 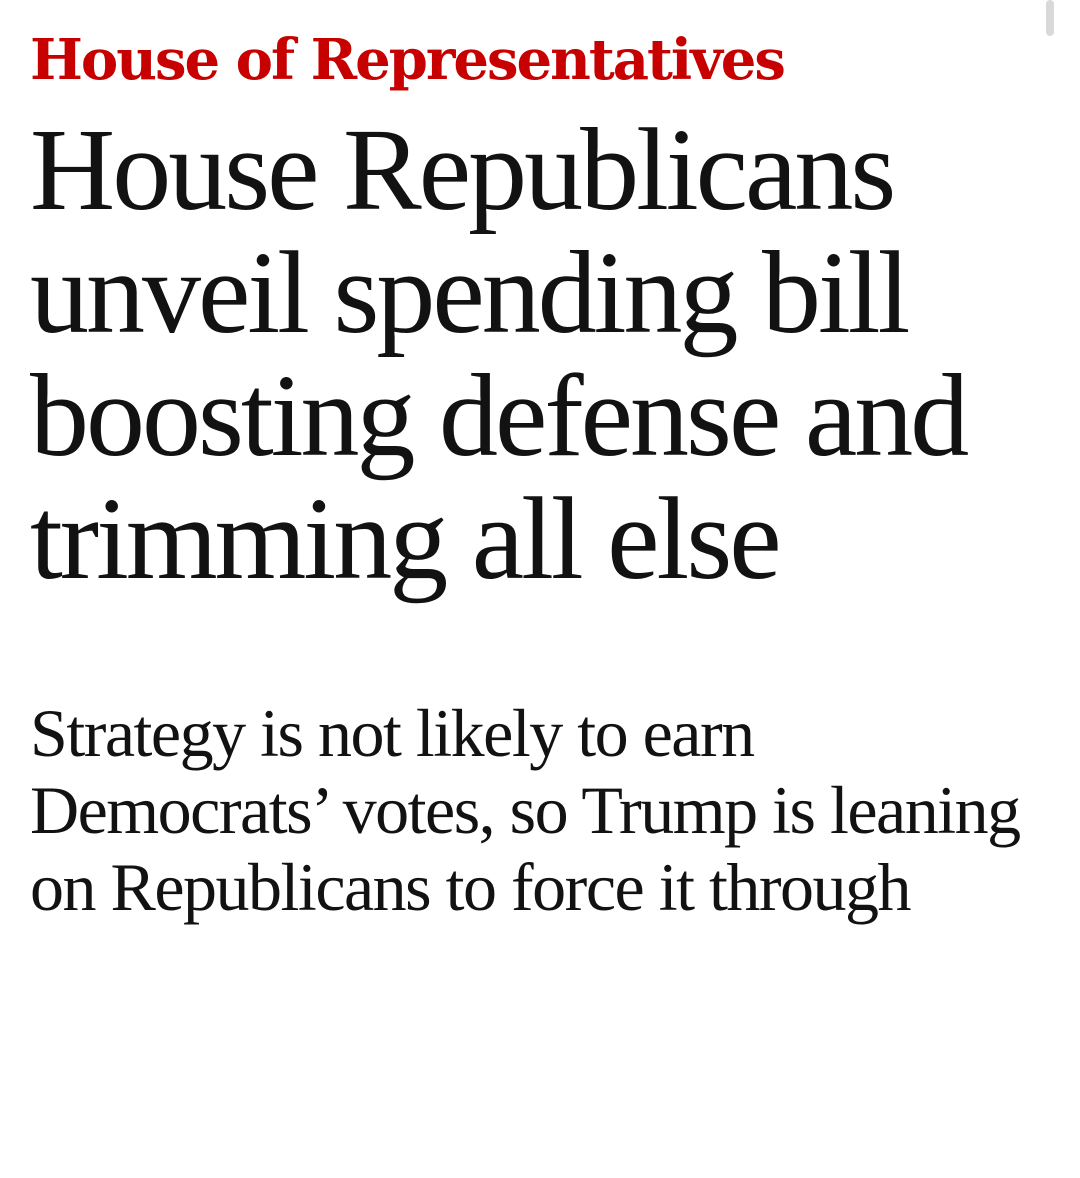 I want to click on scrollbar-thumb, so click(x=1050, y=18).